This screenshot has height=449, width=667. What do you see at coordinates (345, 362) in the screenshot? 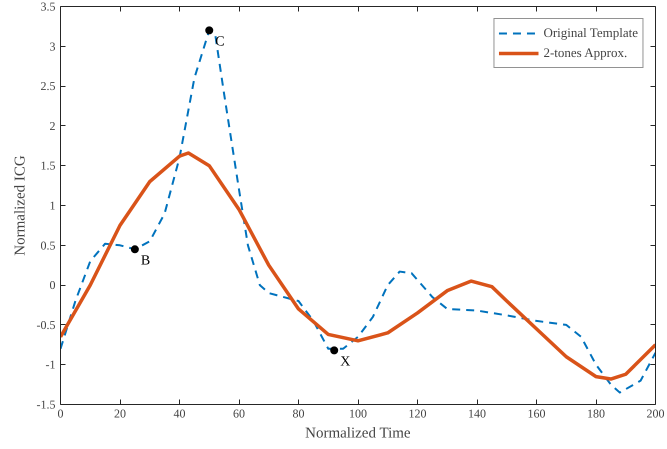
I see `annotation: X` at bounding box center [345, 362].